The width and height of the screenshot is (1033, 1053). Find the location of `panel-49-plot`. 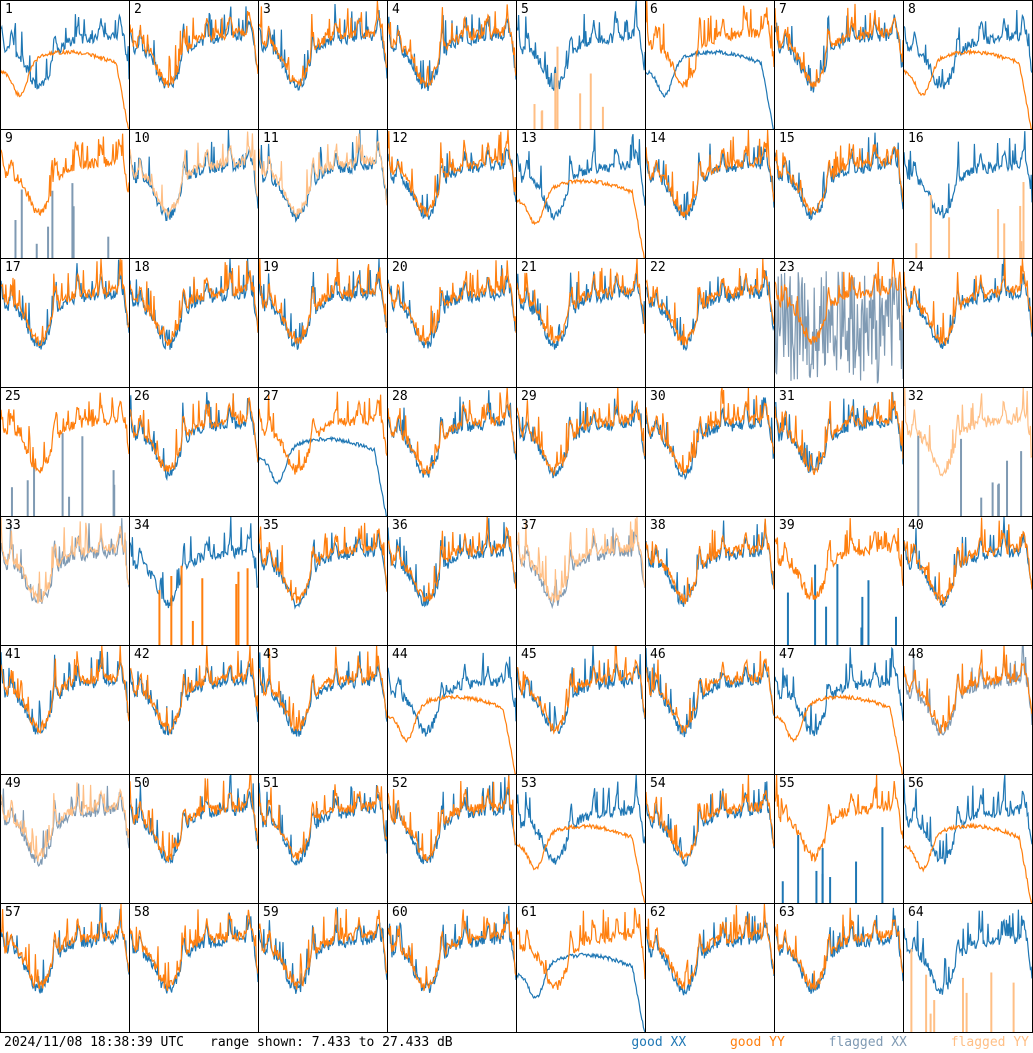

panel-49-plot is located at coordinates (65, 824).